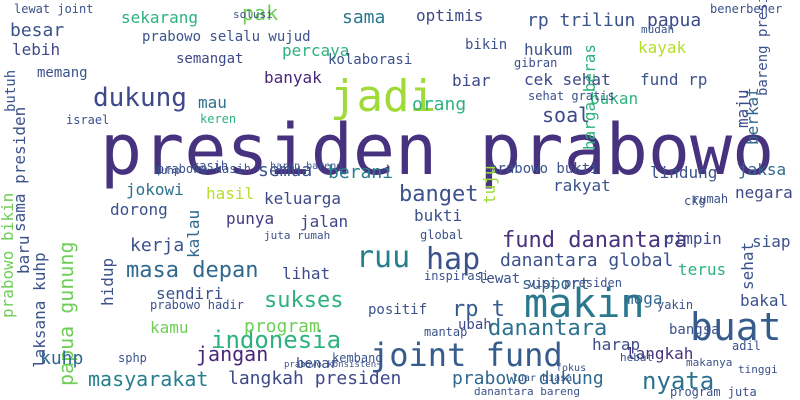  I want to click on word: keluarga, so click(303, 198).